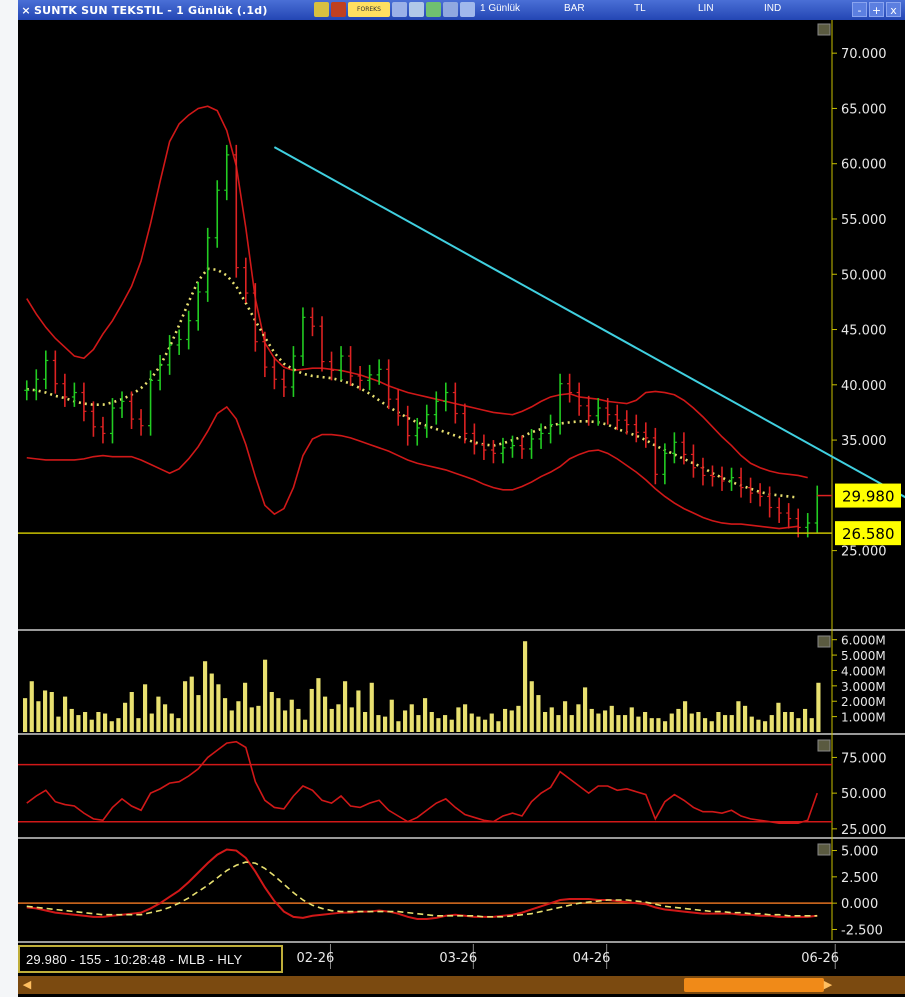  I want to click on scroll-right-icon: ▶, so click(828, 984).